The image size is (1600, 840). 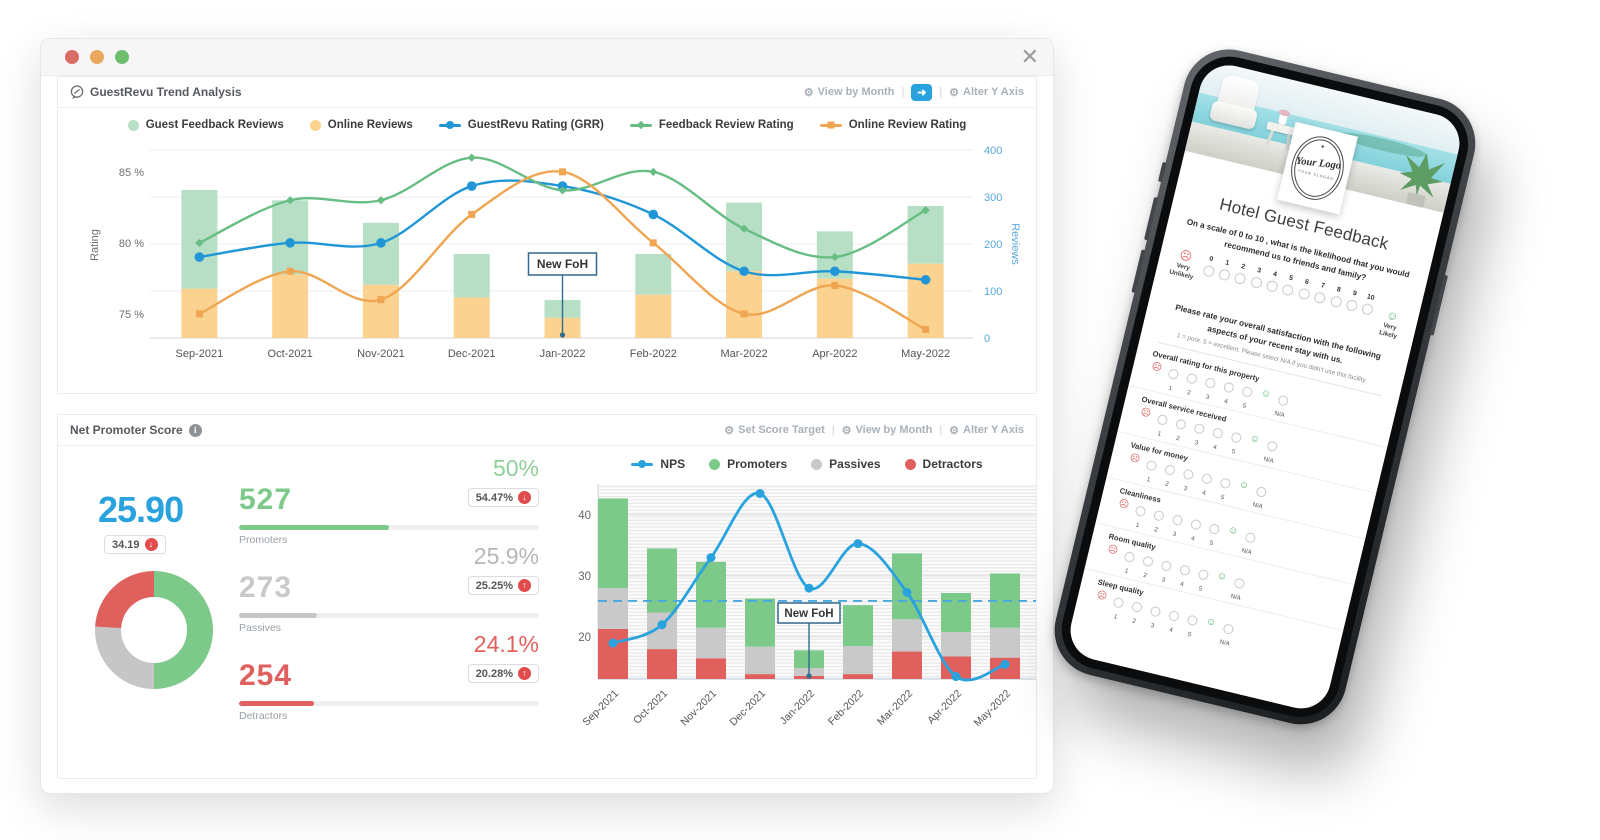 What do you see at coordinates (195, 430) in the screenshot?
I see `info-icon: i` at bounding box center [195, 430].